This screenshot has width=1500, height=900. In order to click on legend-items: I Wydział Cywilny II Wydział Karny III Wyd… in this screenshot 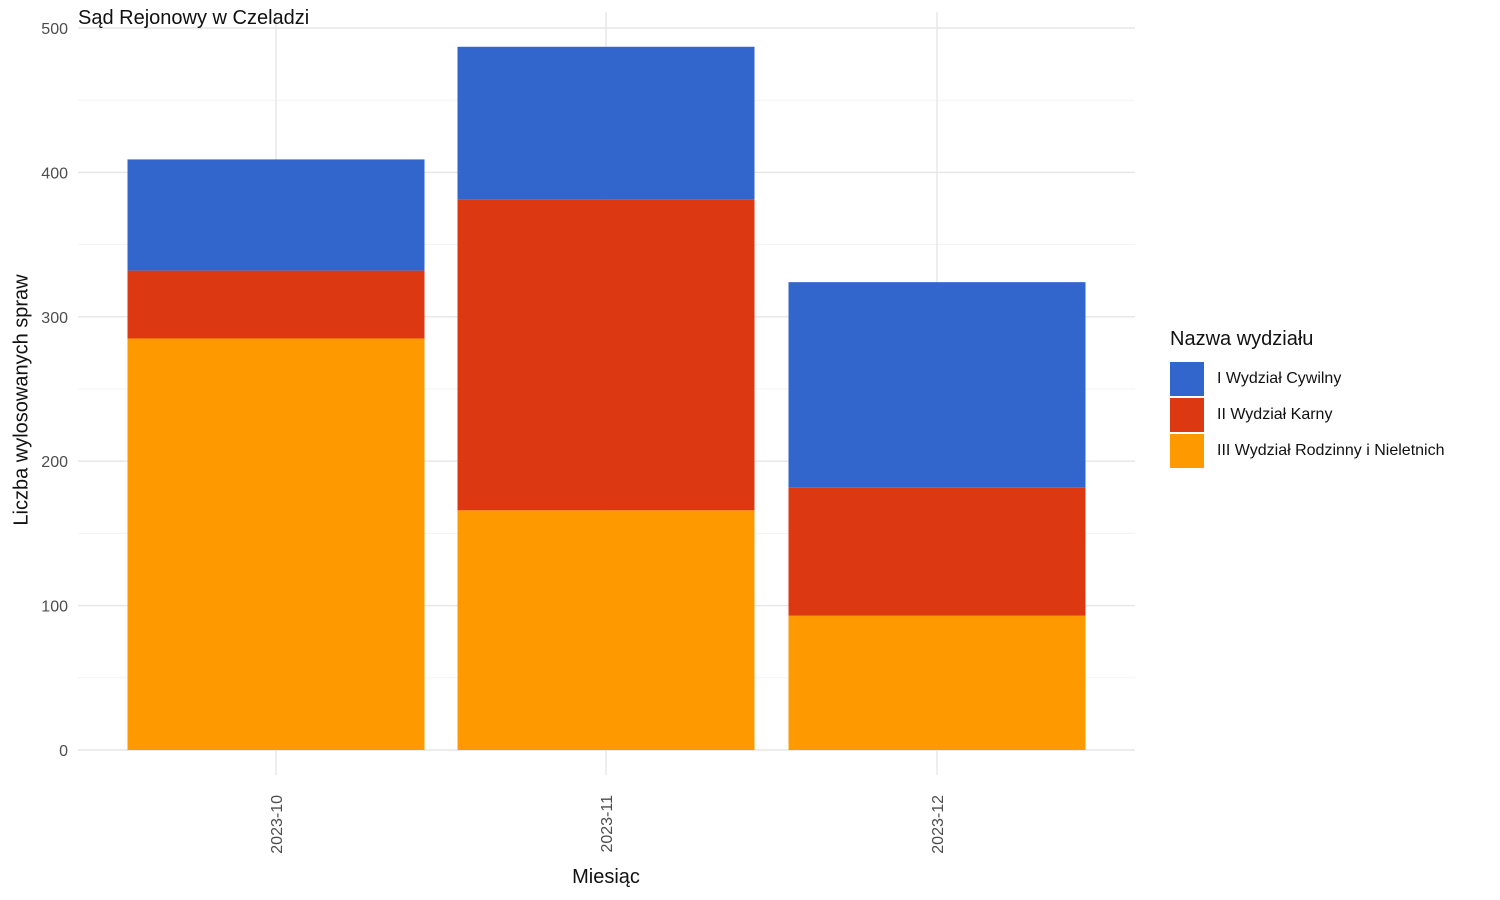, I will do `click(1307, 415)`.